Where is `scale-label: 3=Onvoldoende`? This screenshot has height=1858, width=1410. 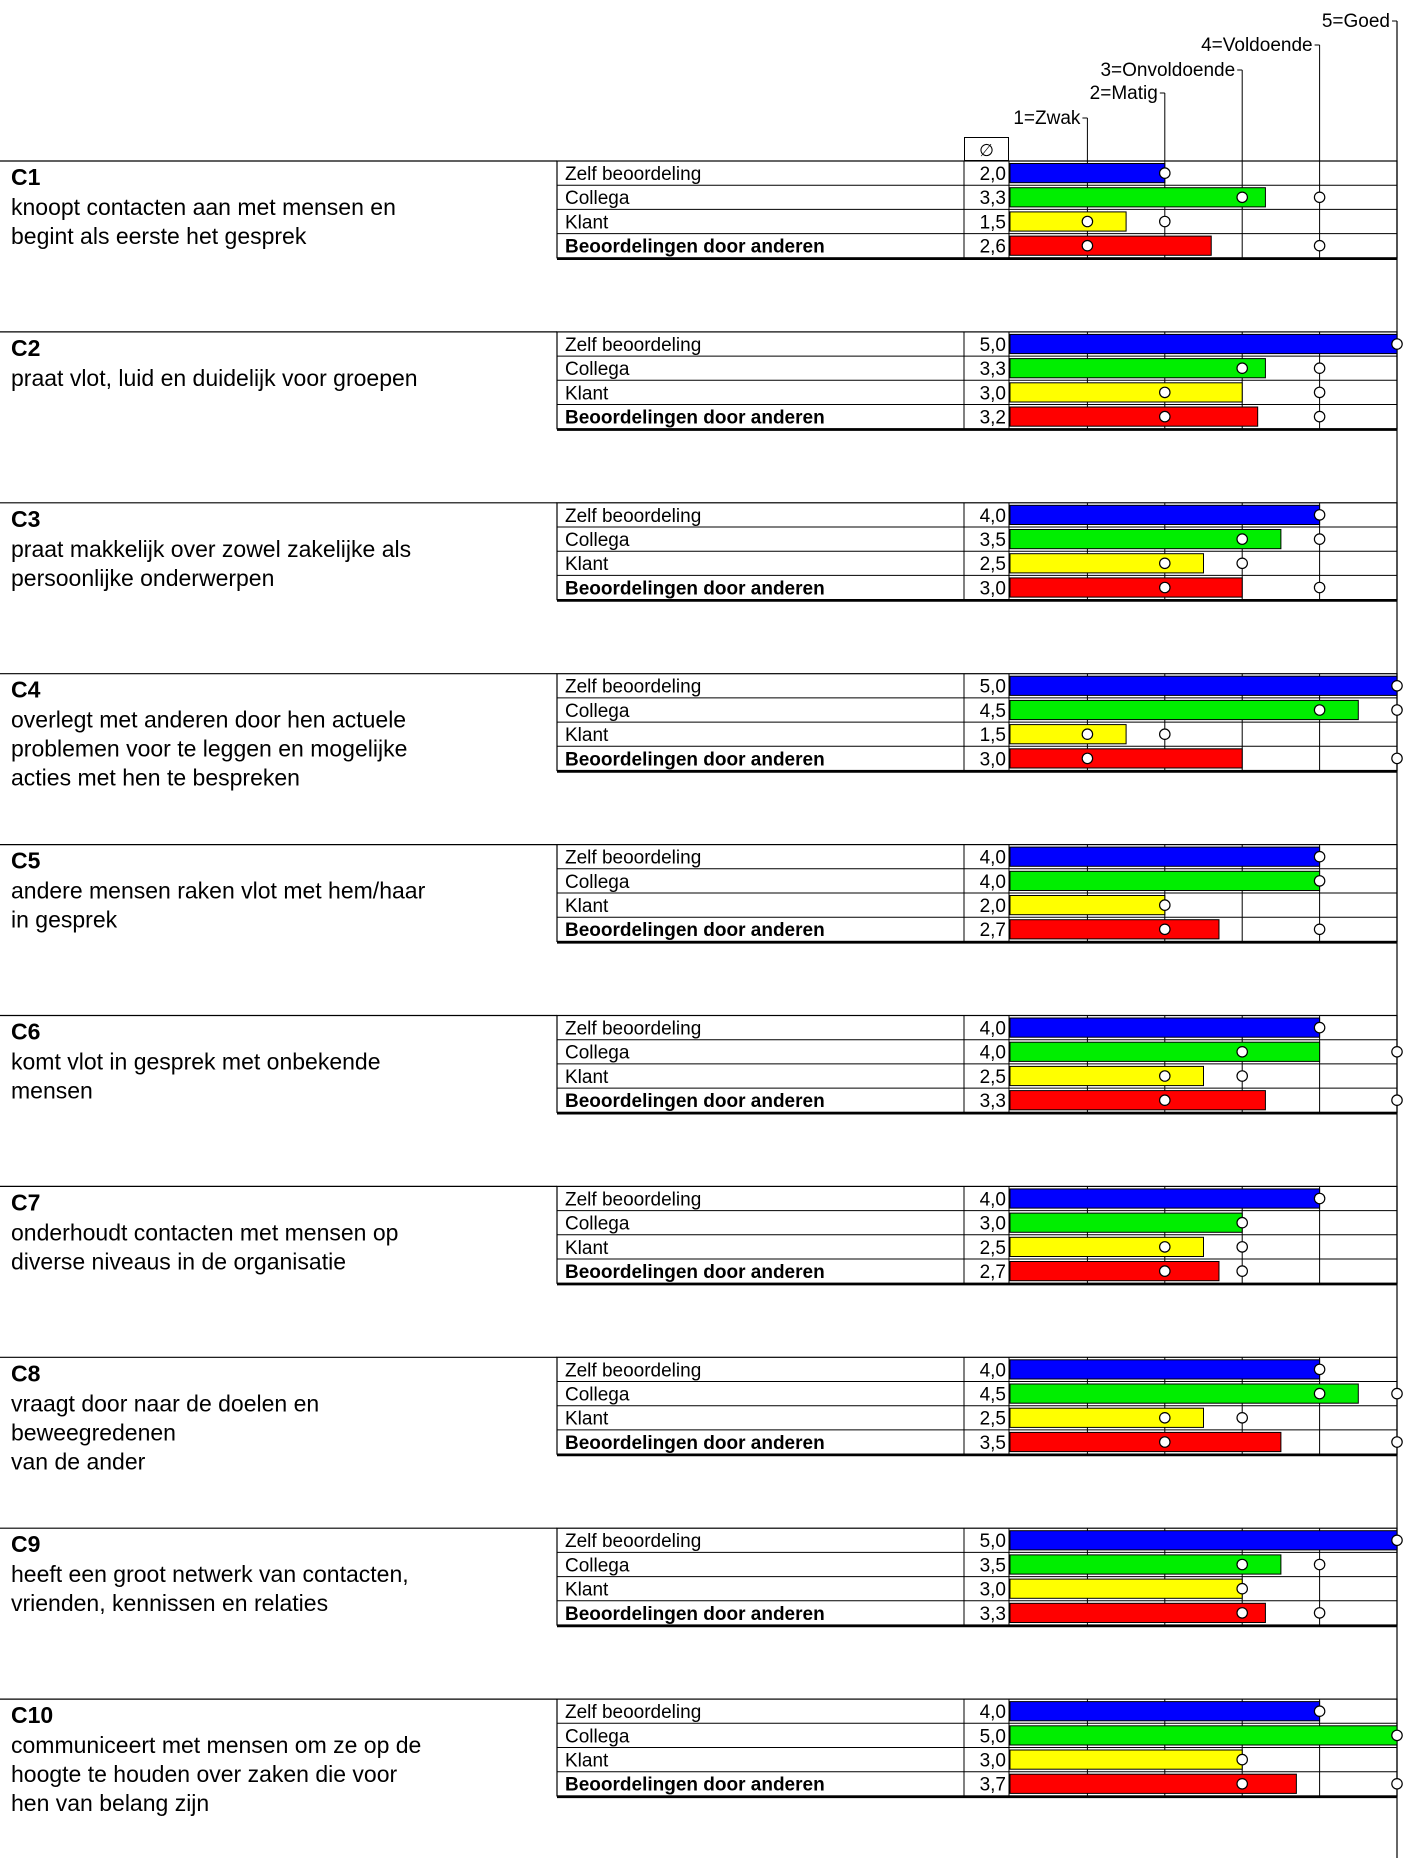 scale-label: 3=Onvoldoende is located at coordinates (1167, 70).